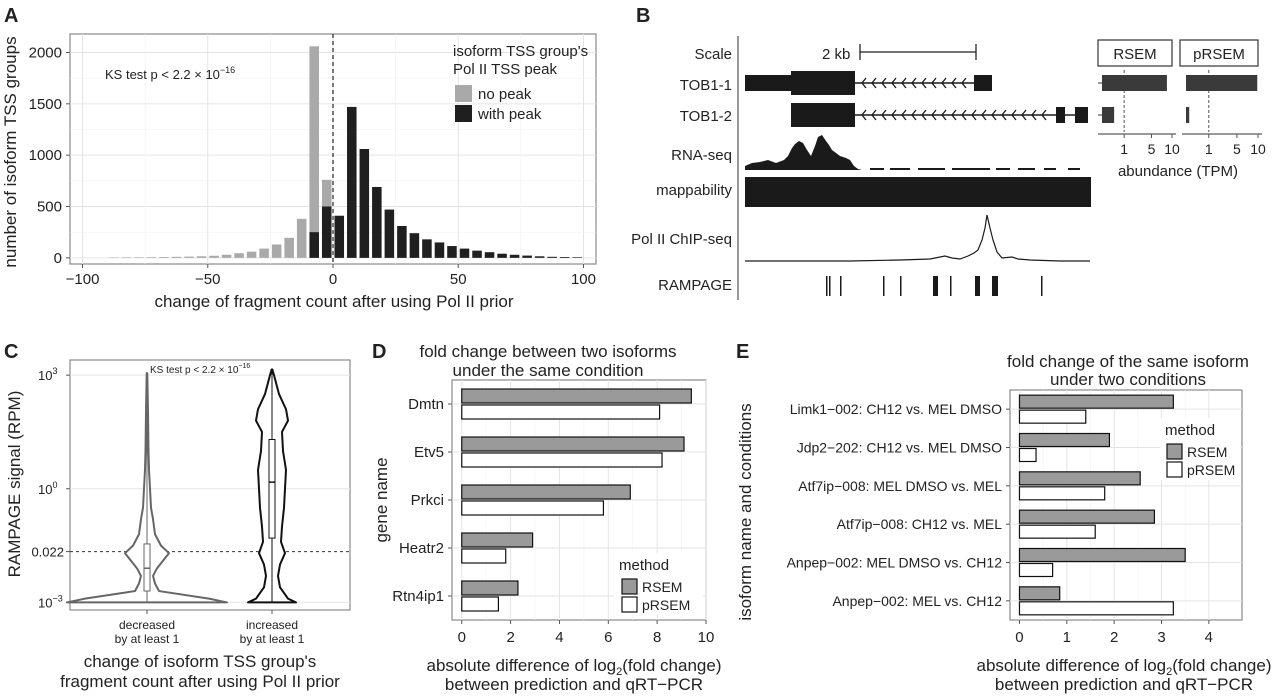 This screenshot has width=1280, height=696. I want to click on track-label: RAMPAGE, so click(695, 285).